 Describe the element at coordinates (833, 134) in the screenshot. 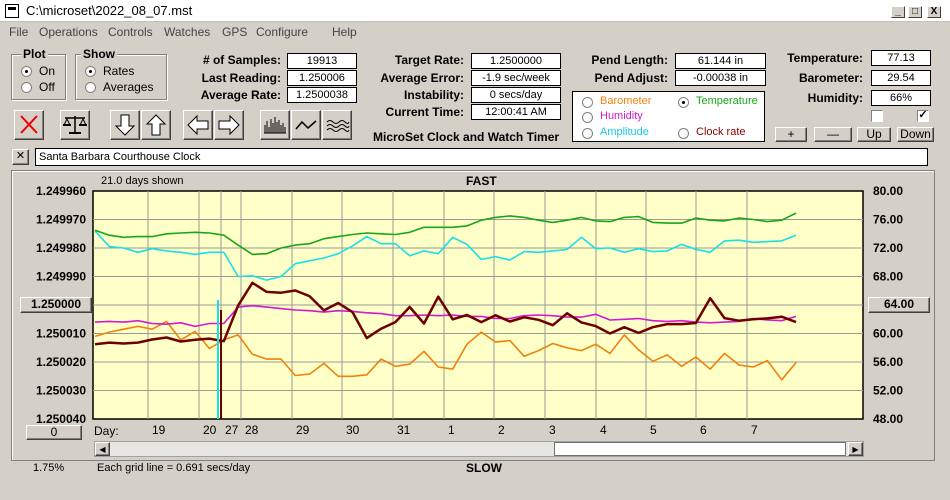

I see `scale-minus-button: —` at that location.